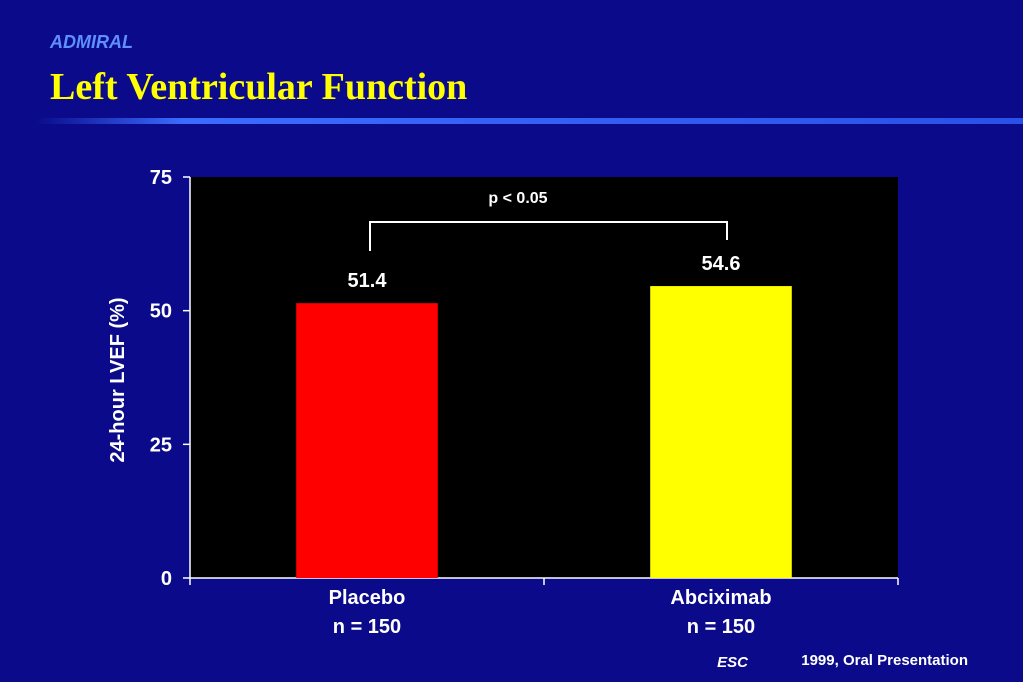 The width and height of the screenshot is (1023, 682). What do you see at coordinates (529, 121) in the screenshot?
I see `title-rule` at bounding box center [529, 121].